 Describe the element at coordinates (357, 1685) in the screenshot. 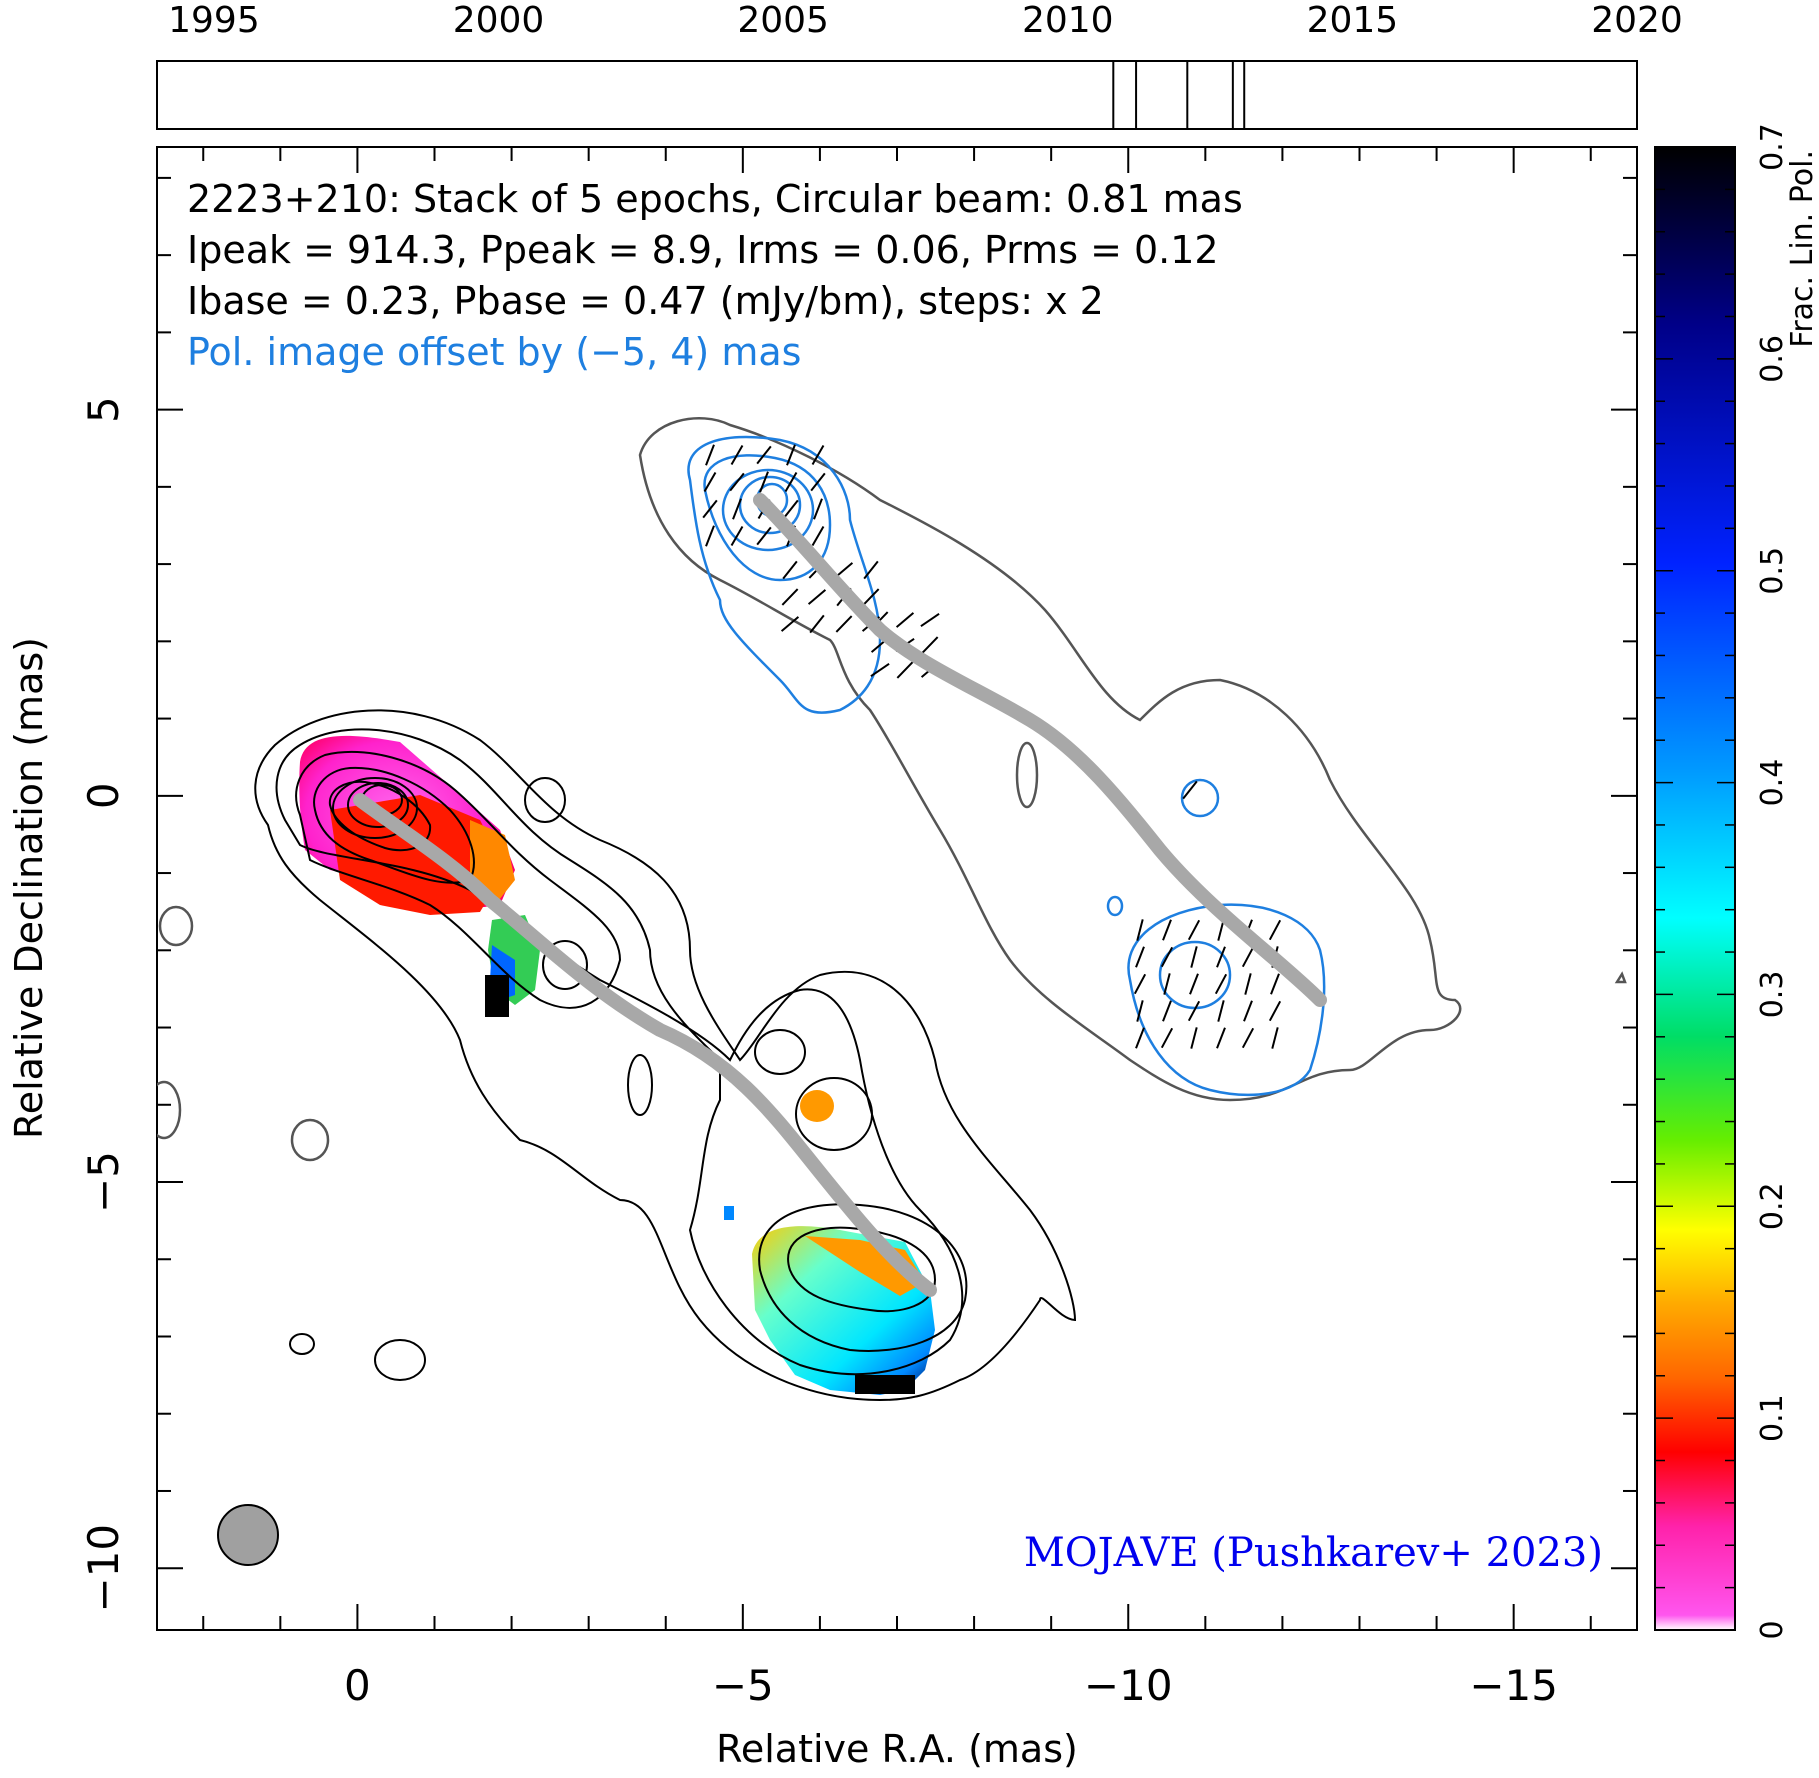

I see `x-tick-label: 0` at that location.